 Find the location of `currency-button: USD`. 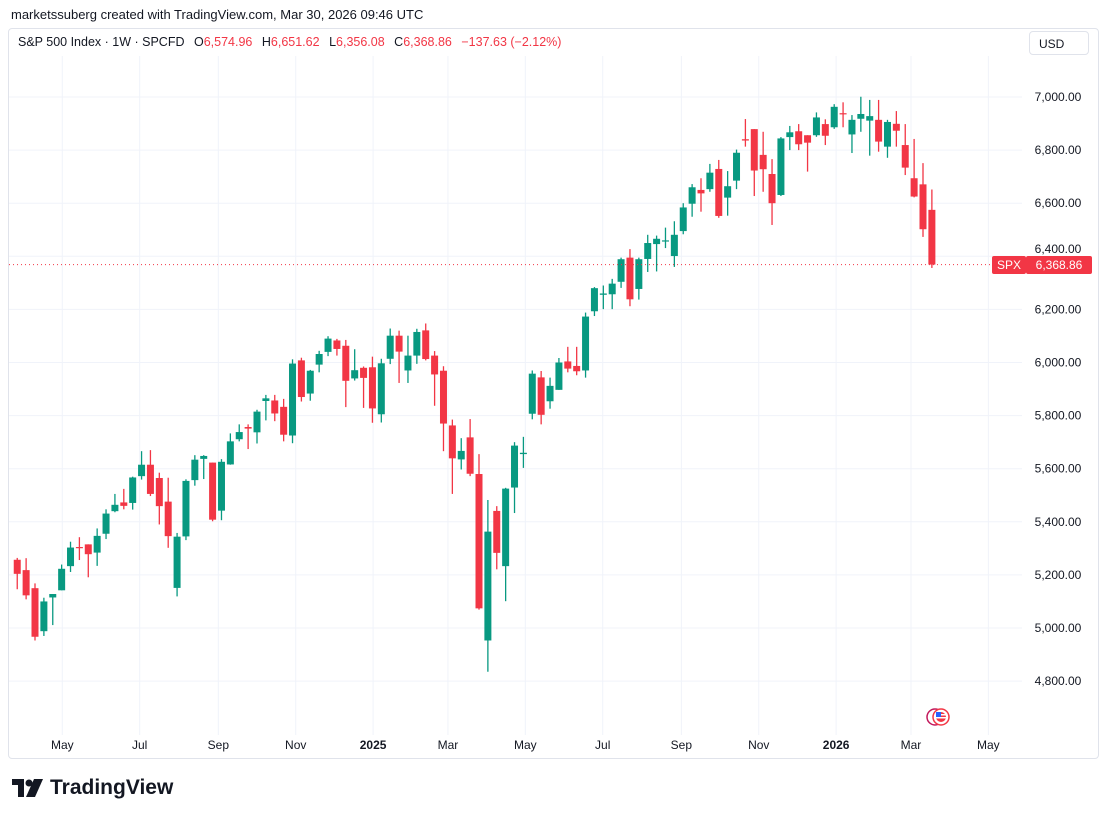

currency-button: USD is located at coordinates (1059, 43).